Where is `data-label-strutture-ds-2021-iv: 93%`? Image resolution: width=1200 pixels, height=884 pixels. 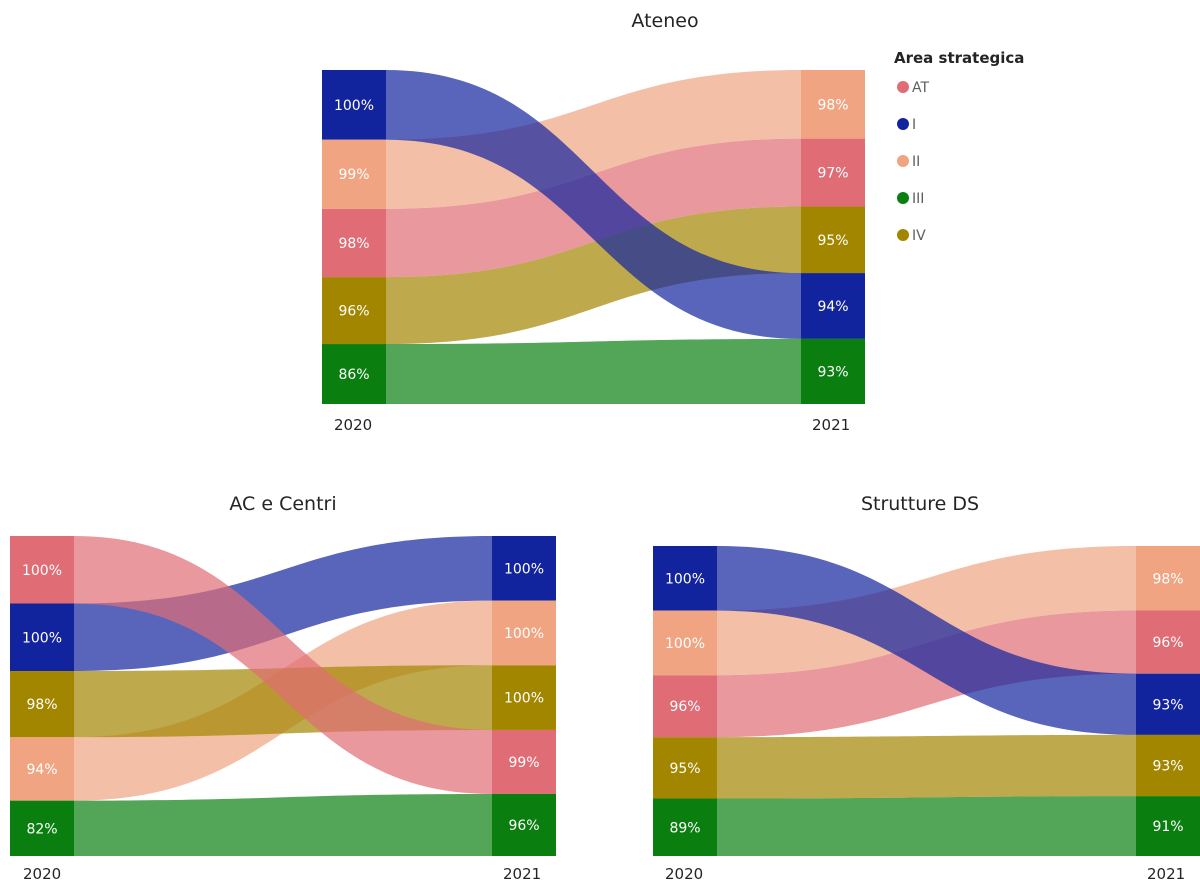
data-label-strutture-ds-2021-iv: 93% is located at coordinates (1167, 767).